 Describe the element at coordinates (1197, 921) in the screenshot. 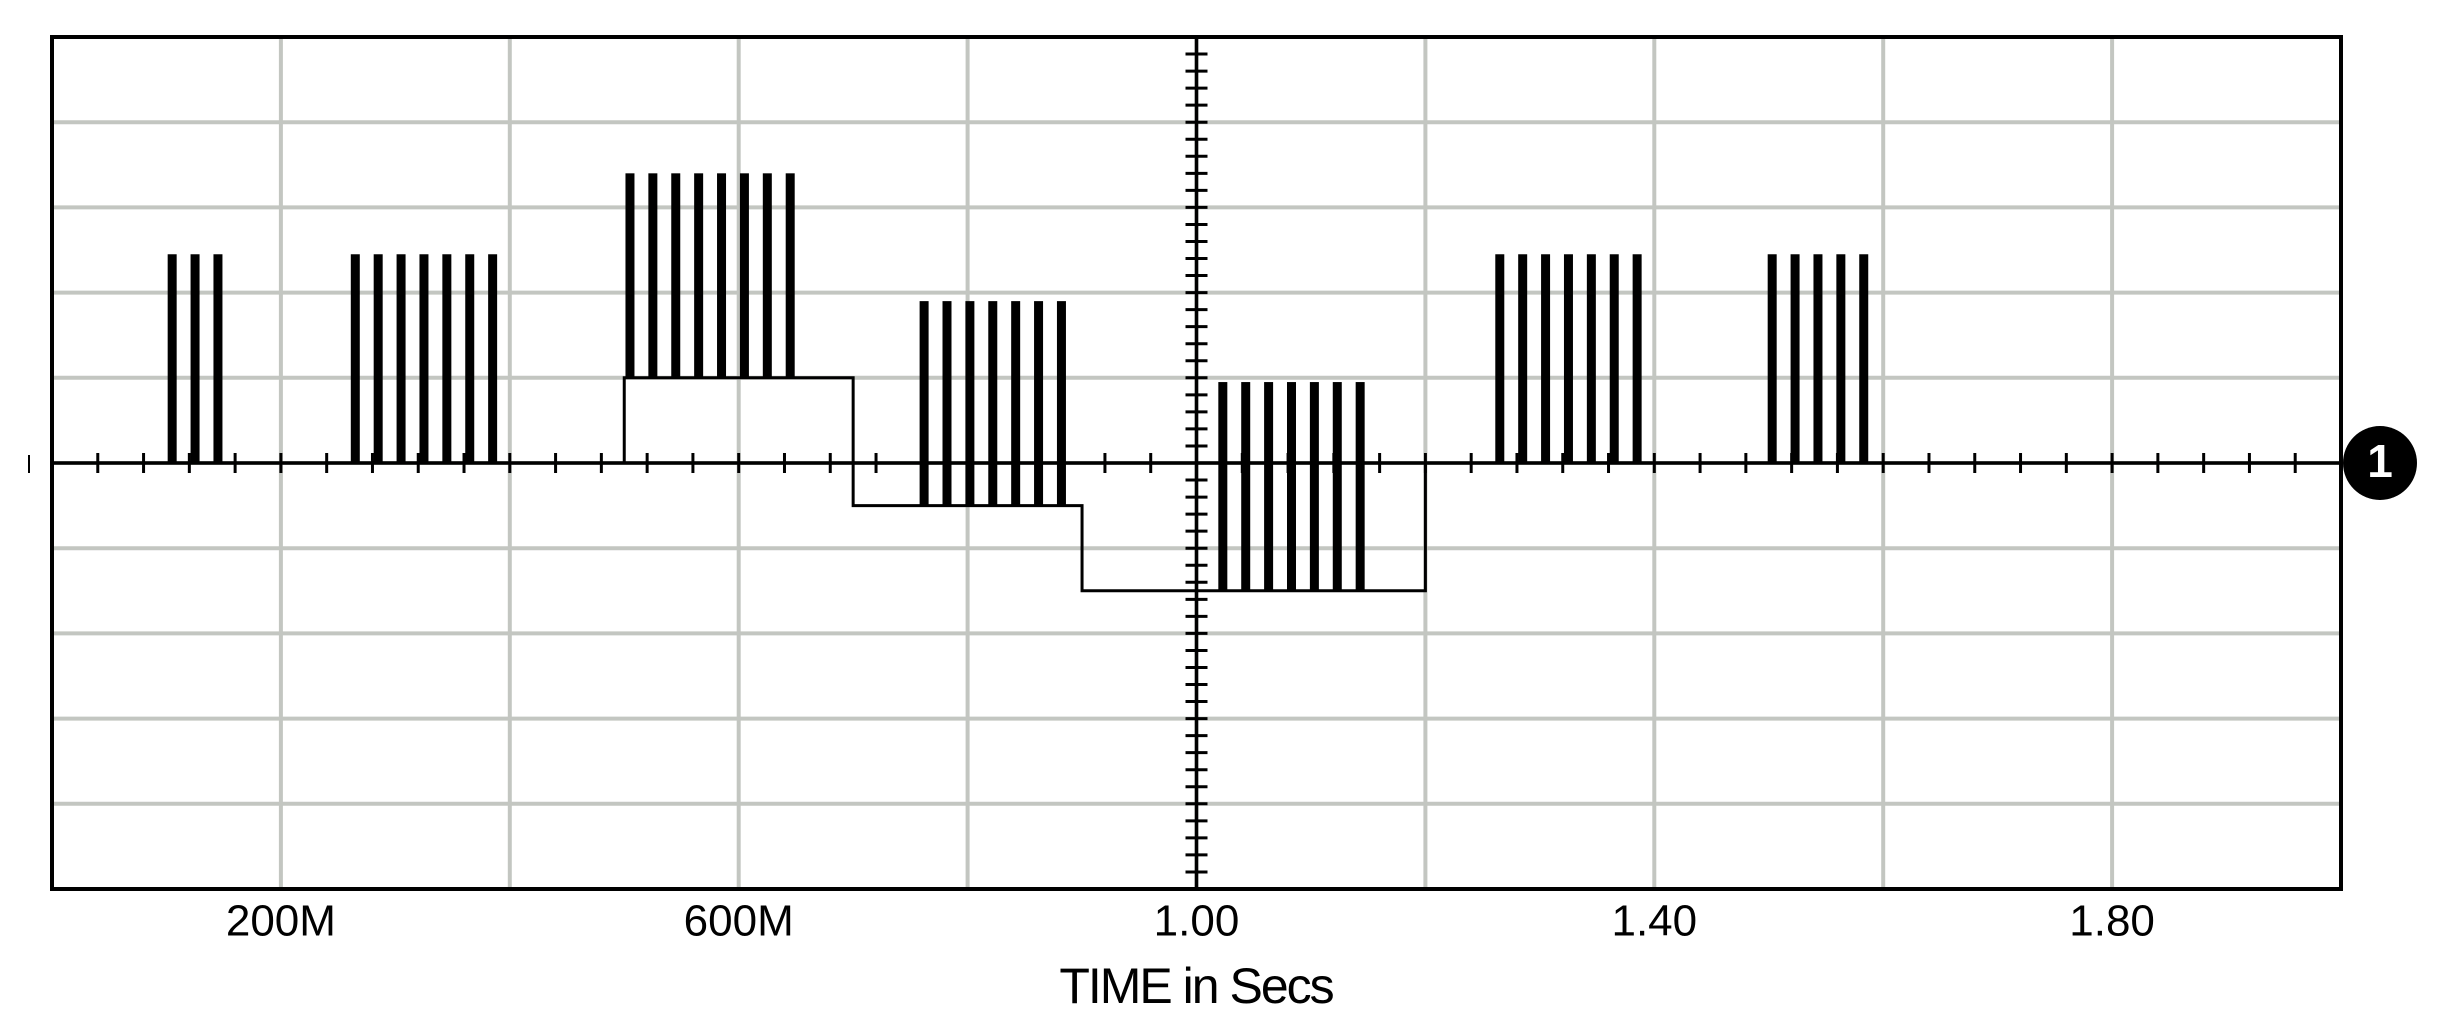

I see `x-tick-label: 1.00` at that location.